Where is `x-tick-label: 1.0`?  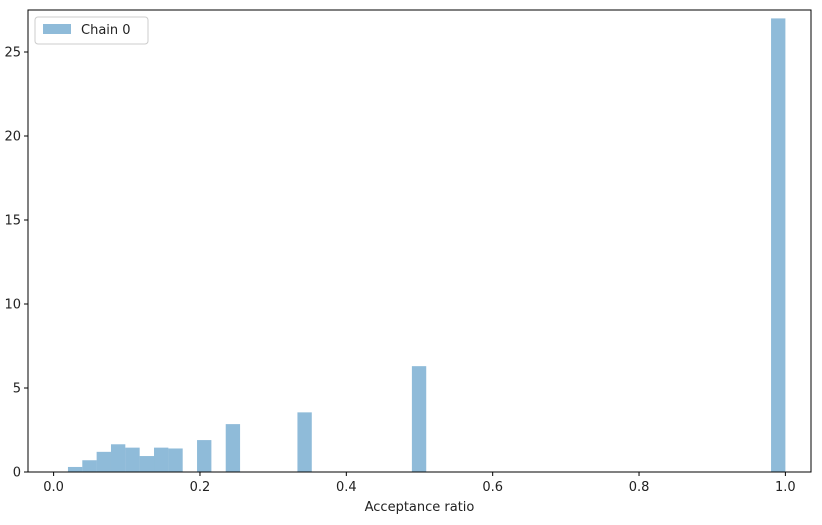 x-tick-label: 1.0 is located at coordinates (785, 487).